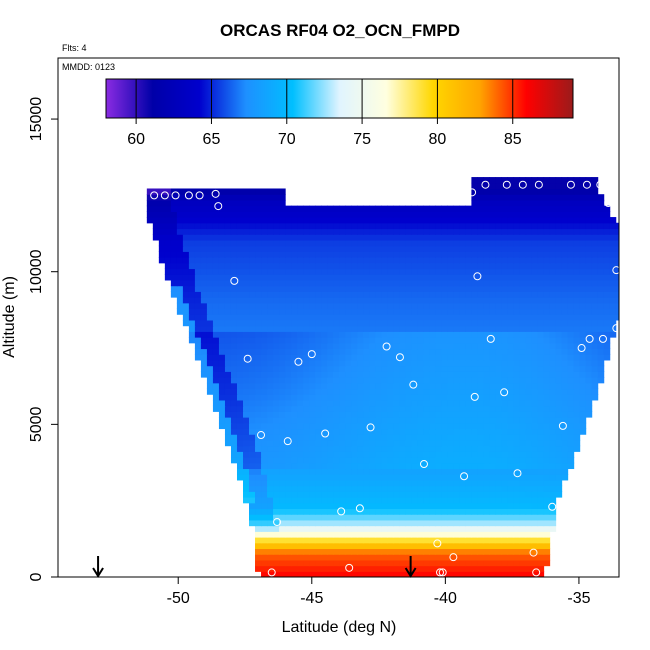 This screenshot has height=650, width=650. What do you see at coordinates (36, 271) in the screenshot?
I see `y-tick-label: 10000` at bounding box center [36, 271].